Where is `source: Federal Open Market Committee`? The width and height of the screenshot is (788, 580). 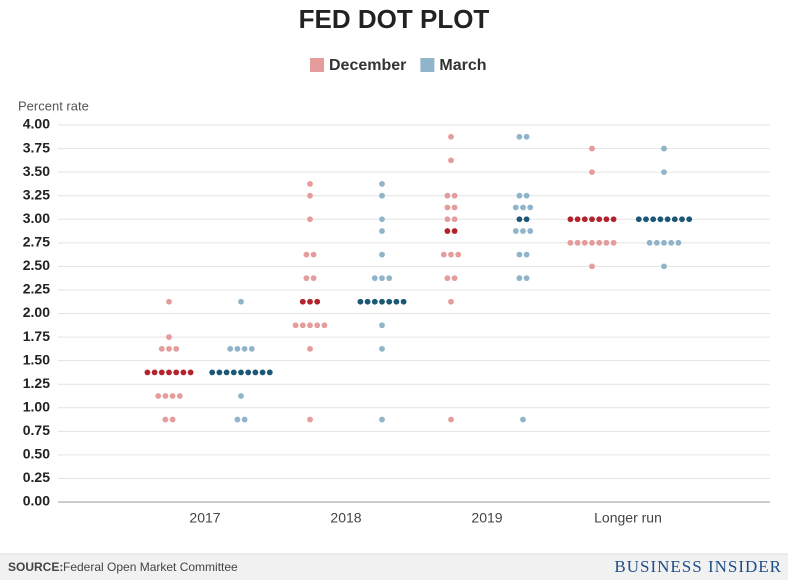
source: Federal Open Market Committee is located at coordinates (150, 567).